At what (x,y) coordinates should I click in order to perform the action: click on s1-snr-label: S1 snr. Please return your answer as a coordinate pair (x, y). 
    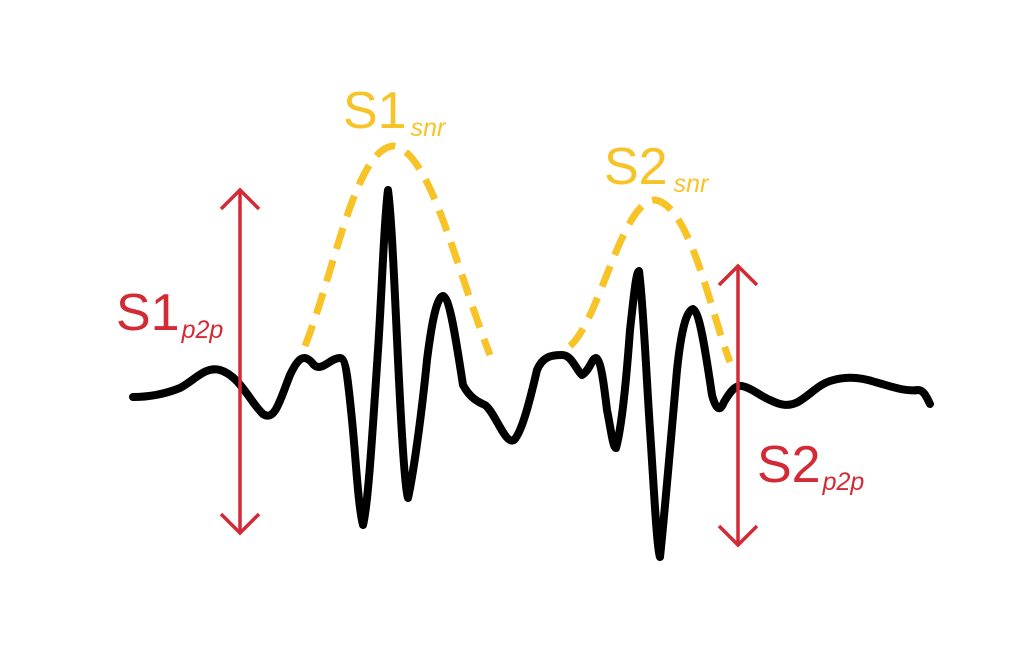
    Looking at the image, I should click on (395, 112).